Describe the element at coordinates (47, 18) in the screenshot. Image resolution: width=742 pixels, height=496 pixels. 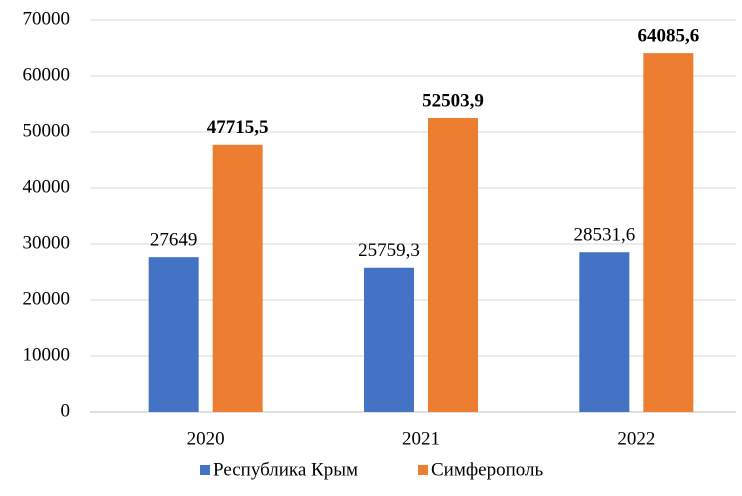
I see `y-tick-label: 70000` at that location.